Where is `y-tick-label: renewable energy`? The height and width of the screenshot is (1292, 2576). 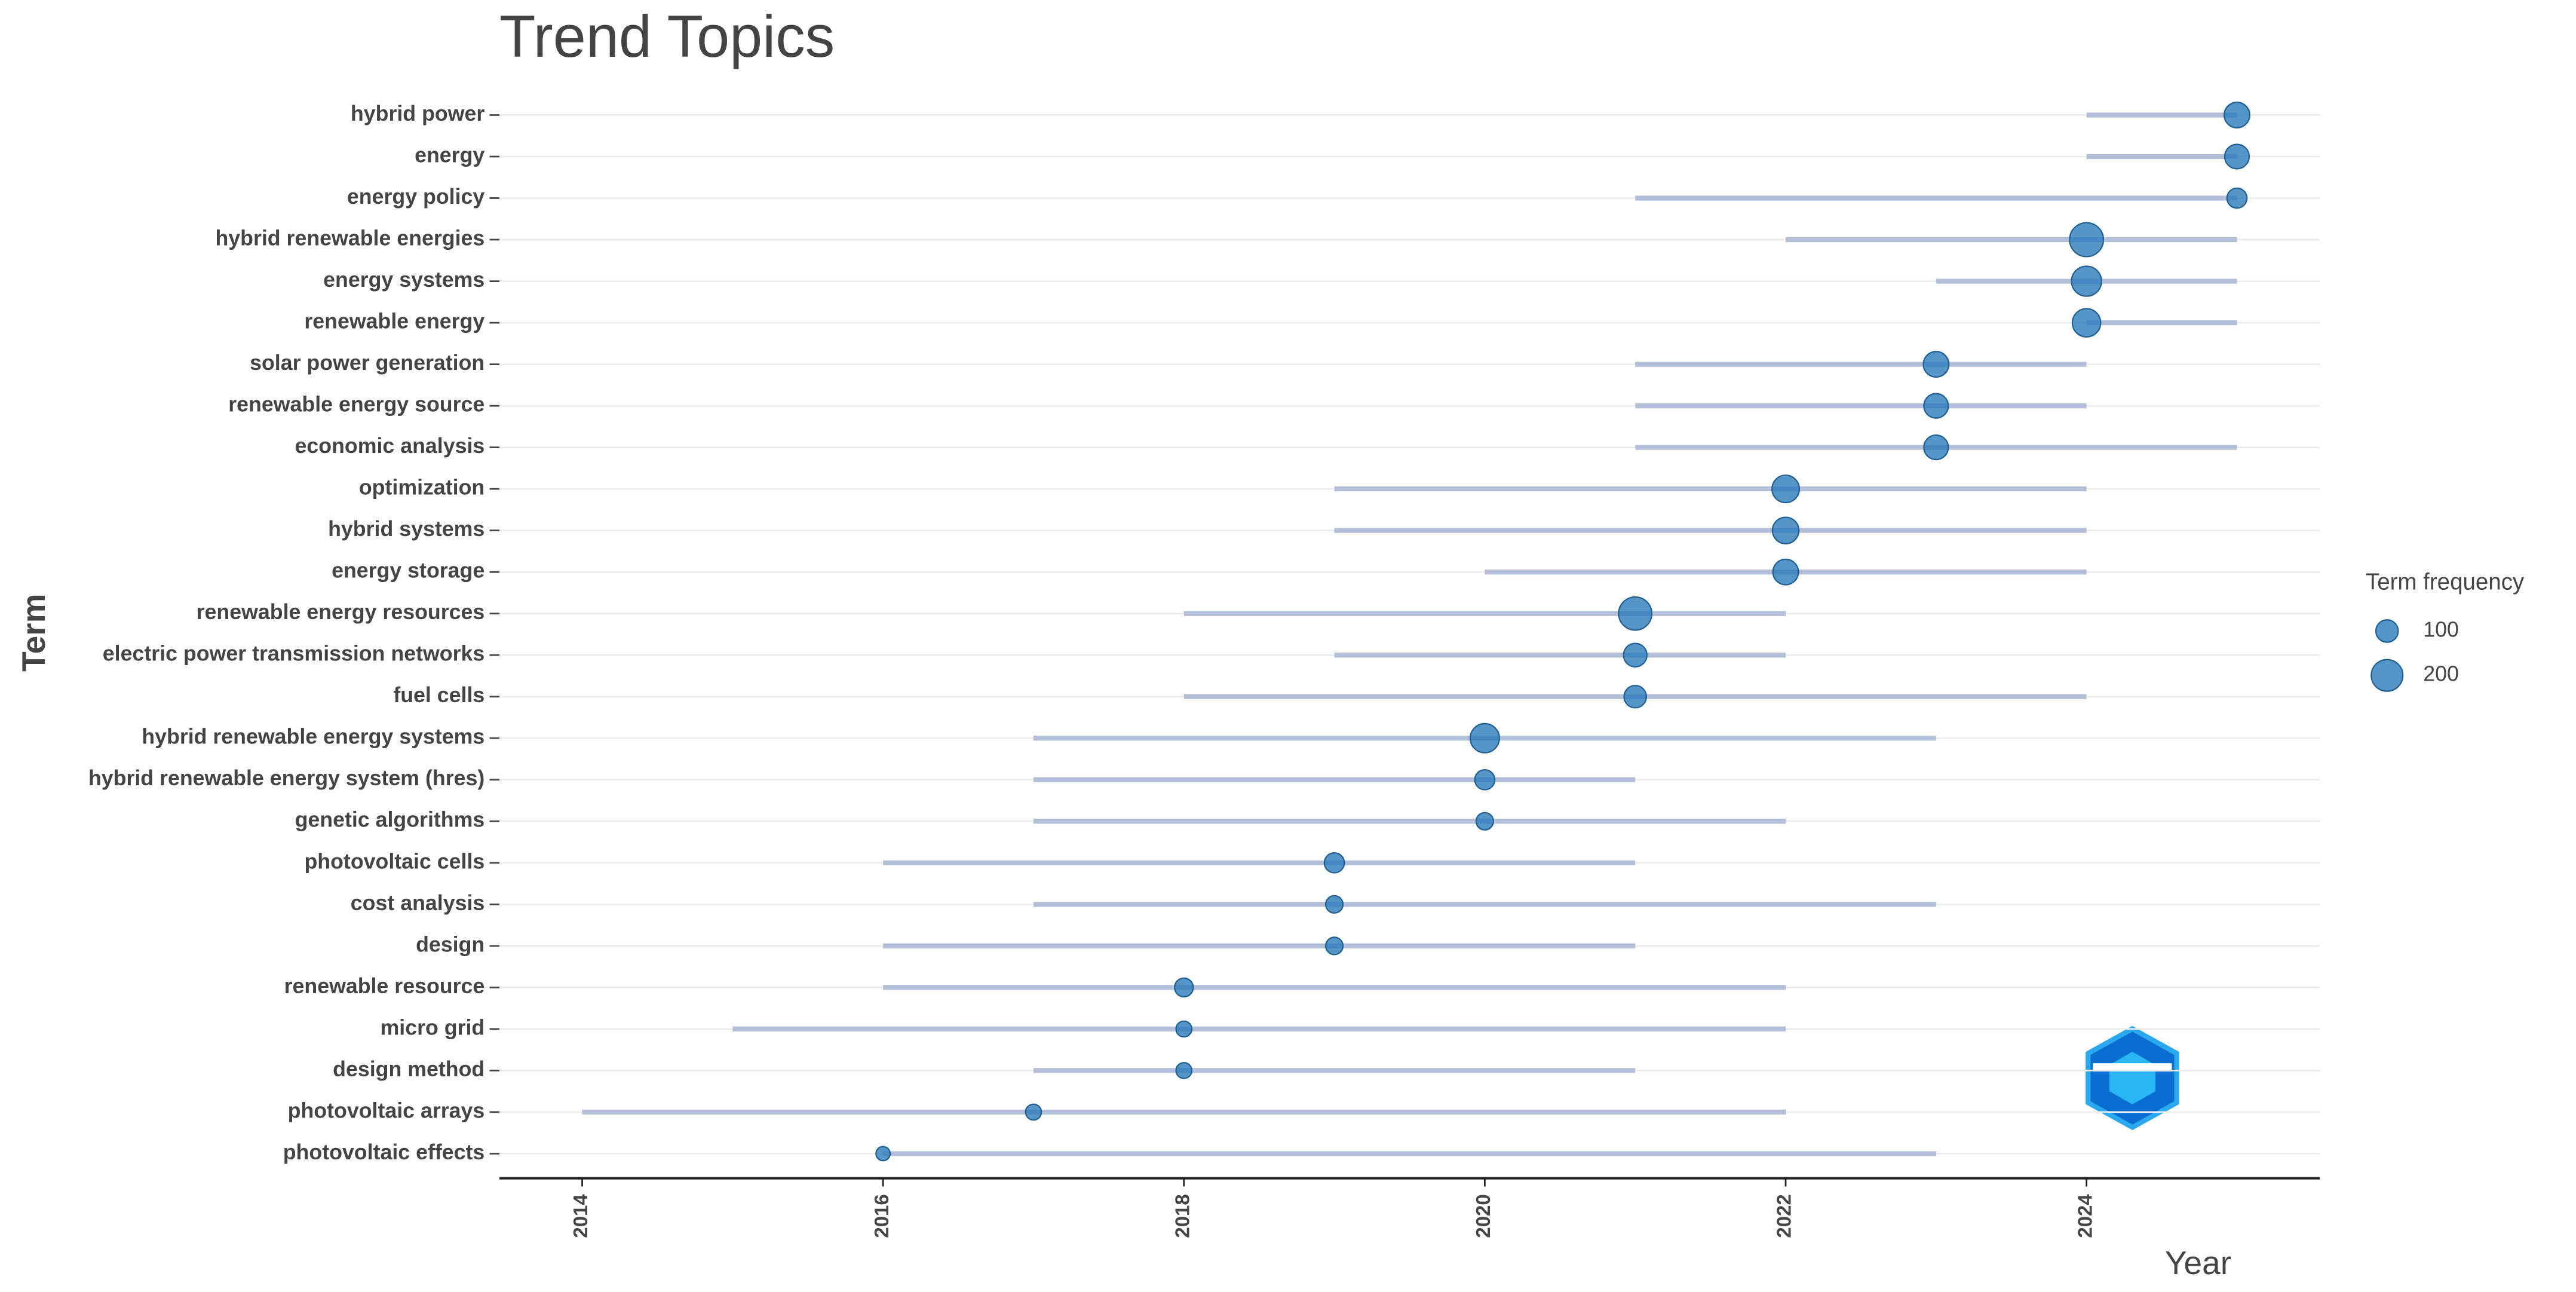
y-tick-label: renewable energy is located at coordinates (394, 321).